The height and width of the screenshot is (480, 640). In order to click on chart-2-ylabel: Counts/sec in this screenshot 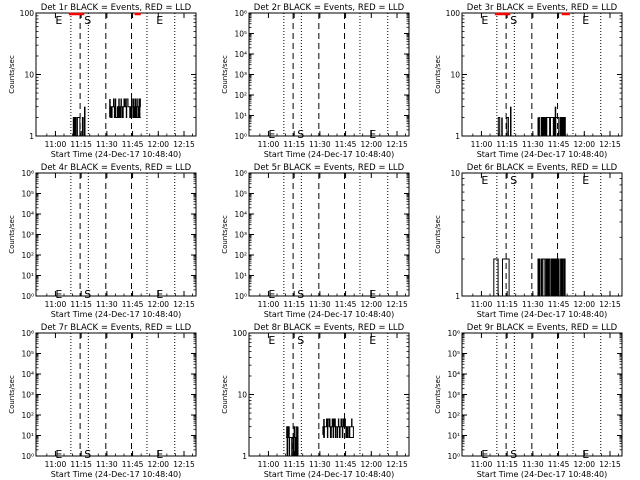, I will do `click(438, 74)`.